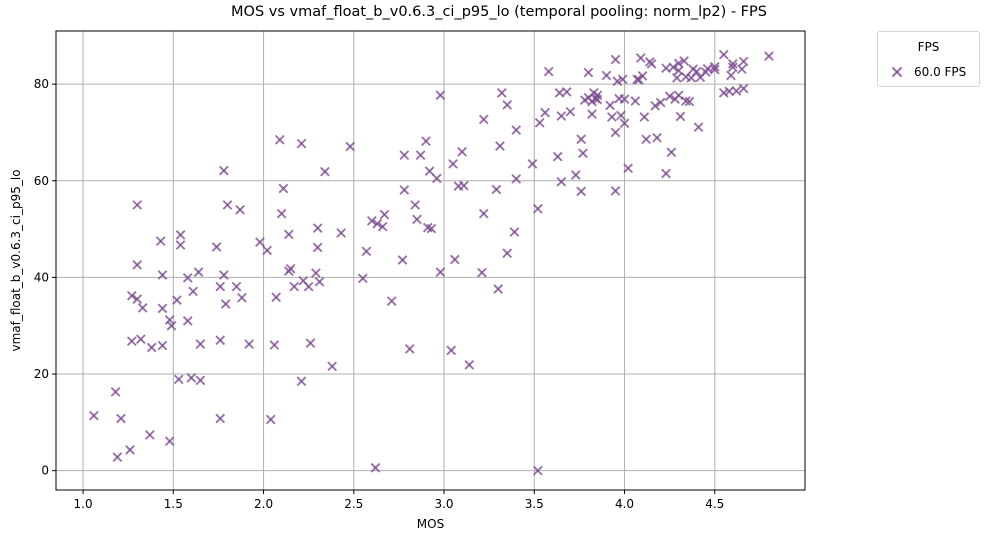  What do you see at coordinates (41, 277) in the screenshot?
I see `y-tick-label: 40` at bounding box center [41, 277].